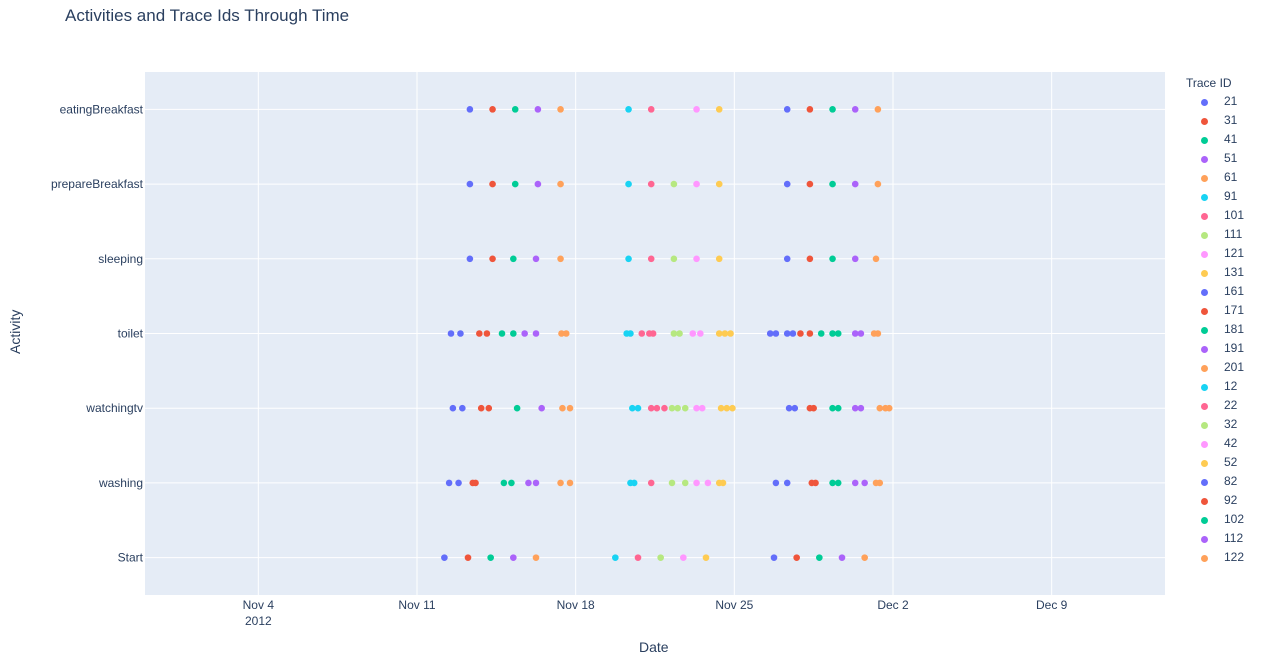 The height and width of the screenshot is (659, 1268). I want to click on legend-item: 122, so click(1209, 559).